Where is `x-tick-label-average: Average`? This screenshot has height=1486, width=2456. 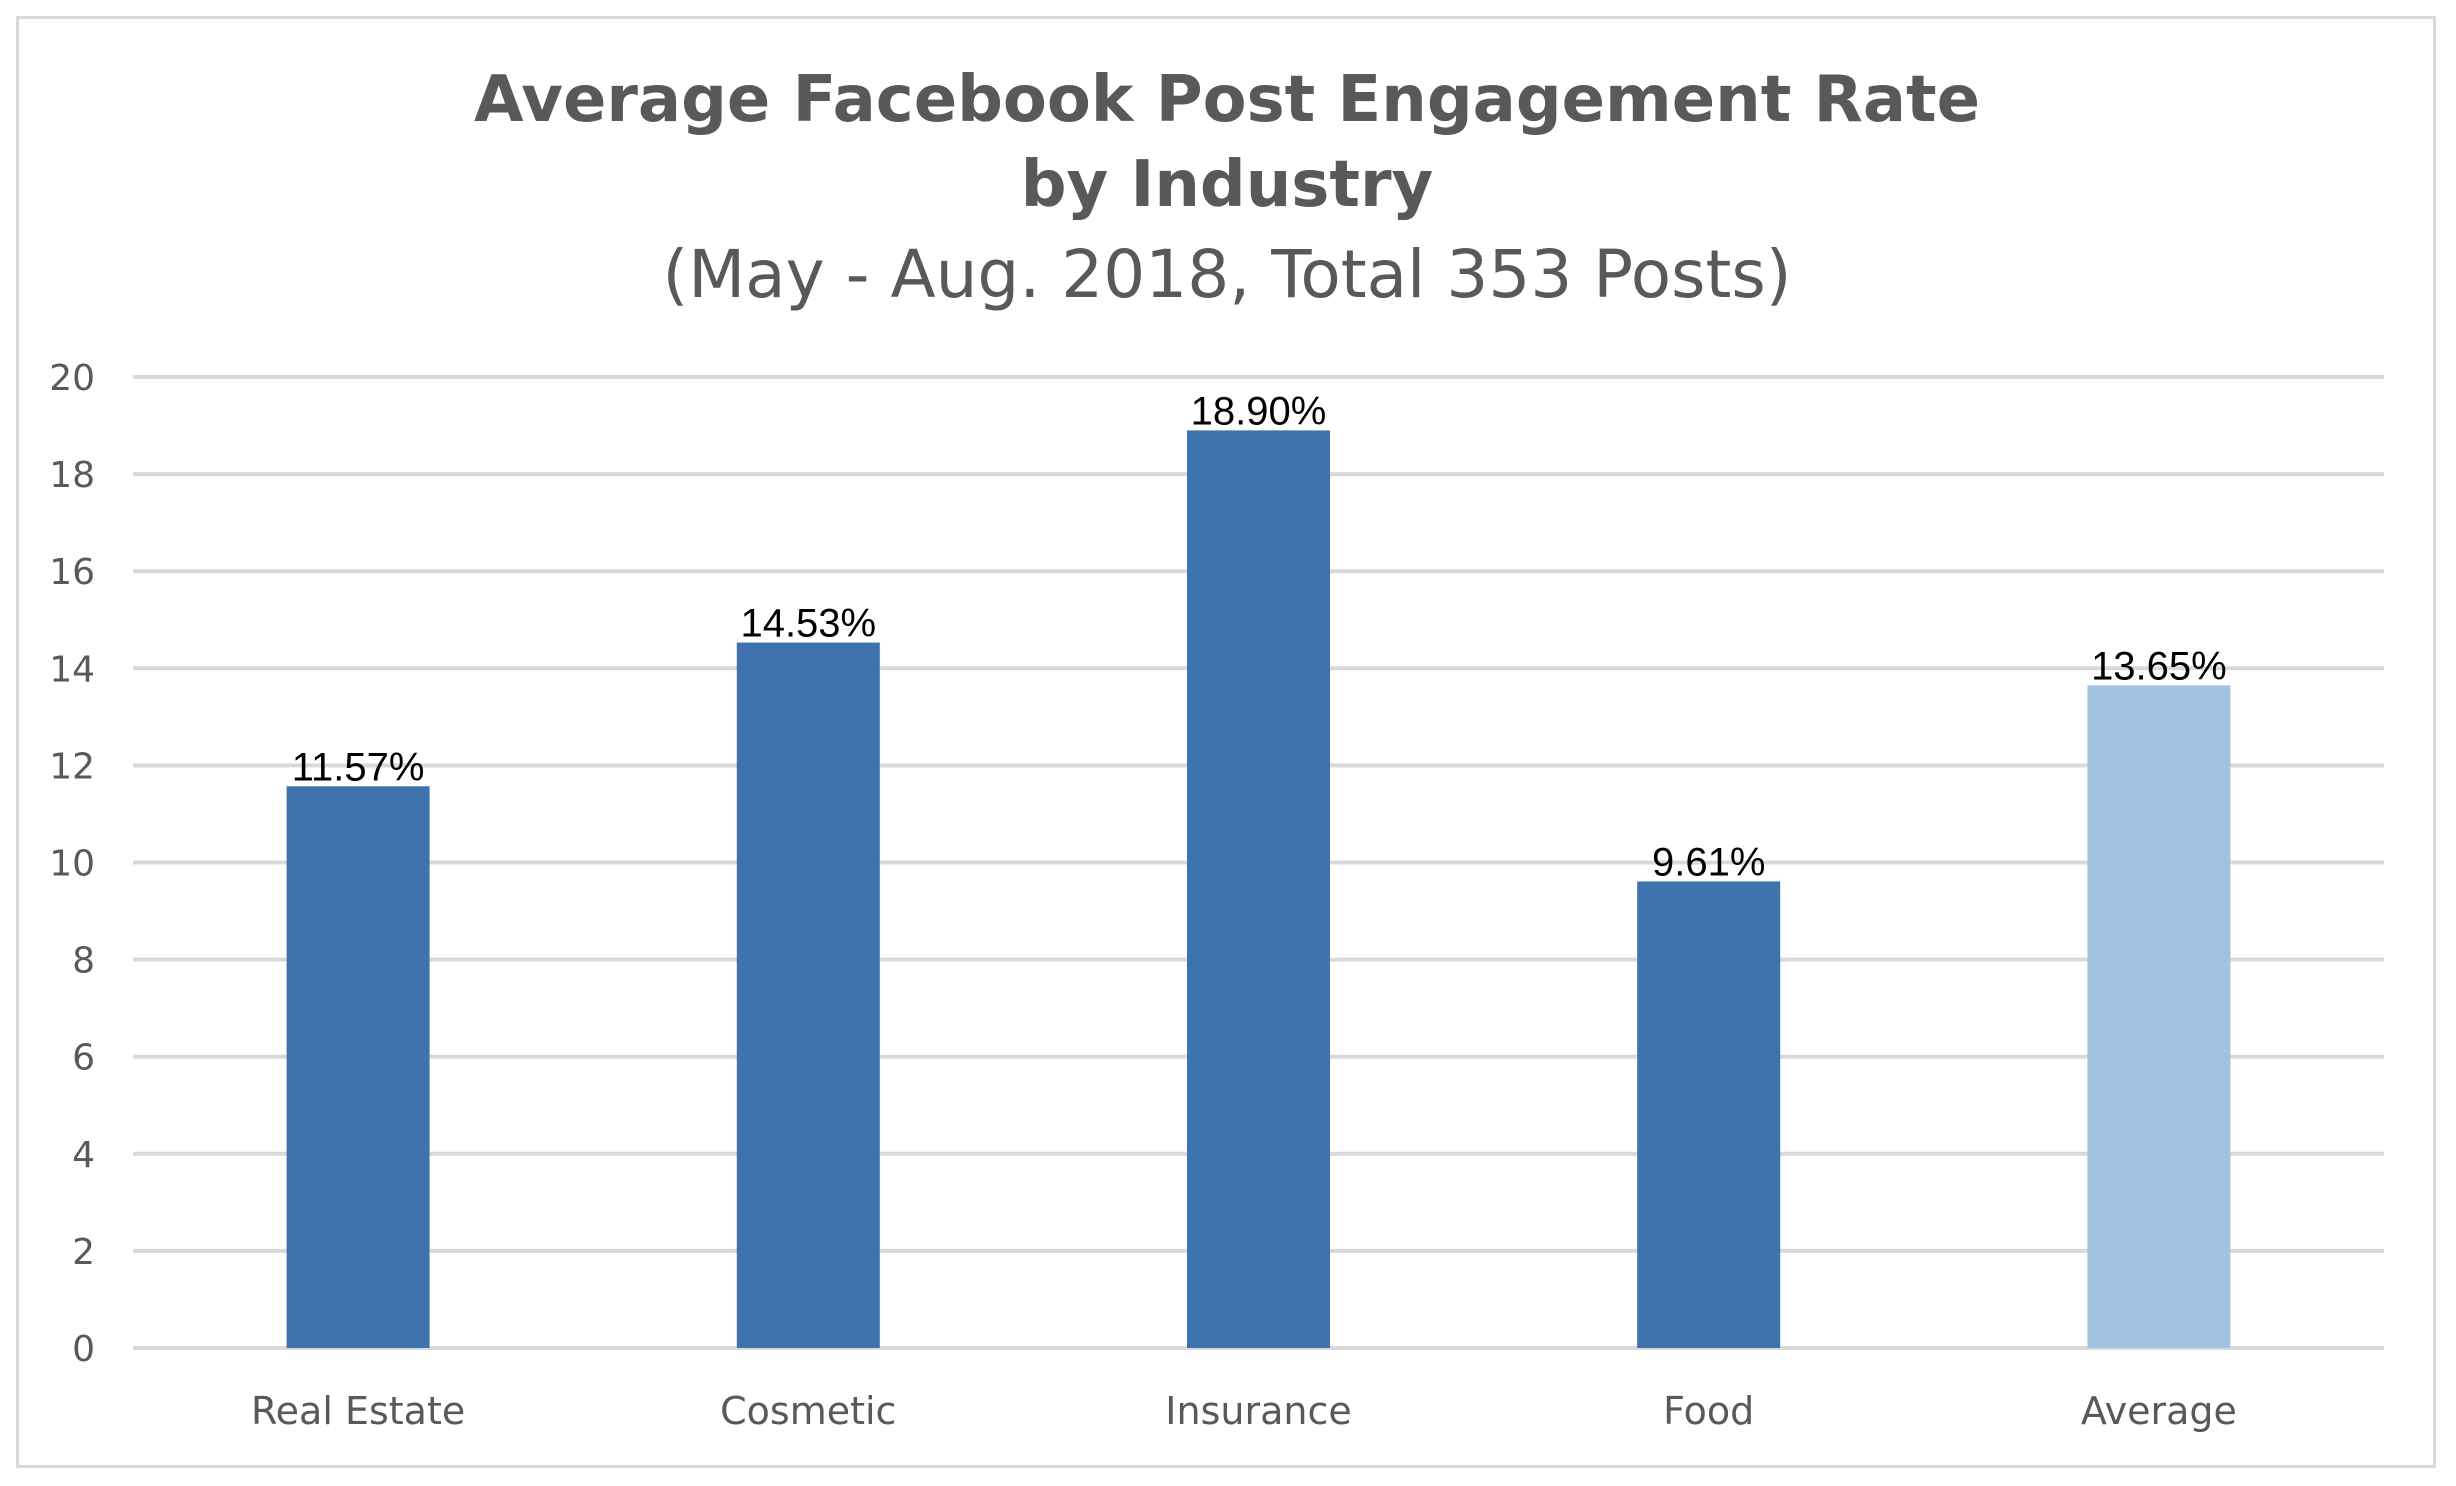
x-tick-label-average: Average is located at coordinates (2159, 1411).